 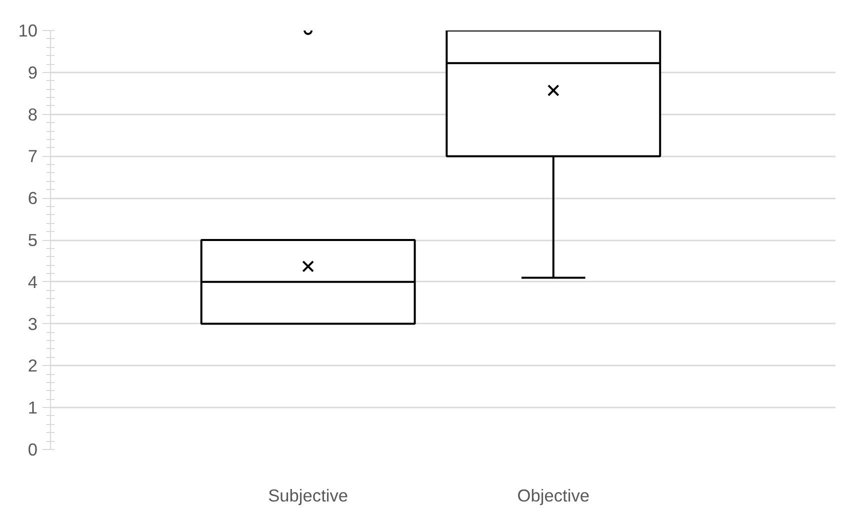 I want to click on y-tick-label: 9, so click(x=33, y=72).